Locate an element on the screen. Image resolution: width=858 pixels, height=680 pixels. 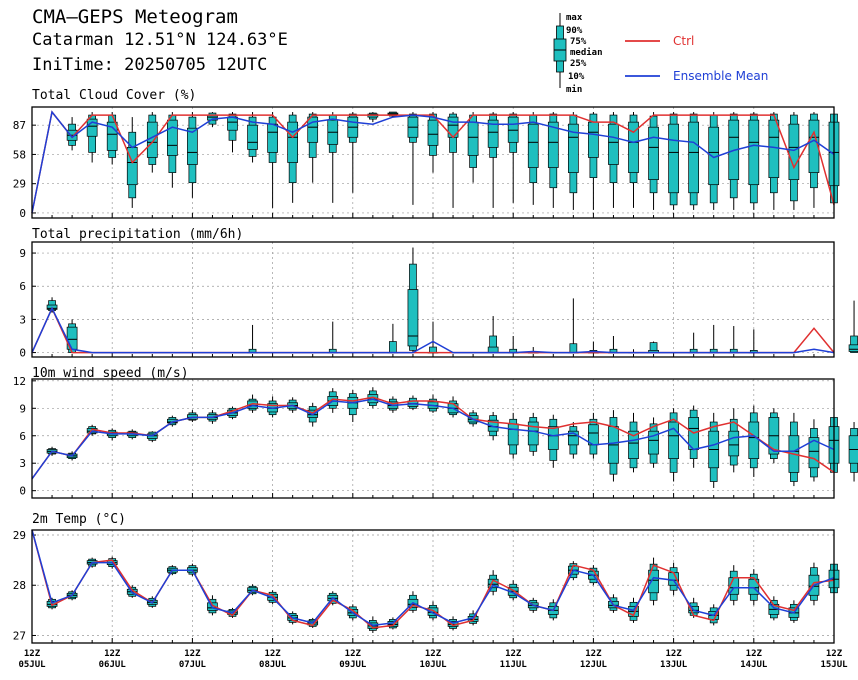
y-tick-label: 6 is located at coordinates (22, 286).